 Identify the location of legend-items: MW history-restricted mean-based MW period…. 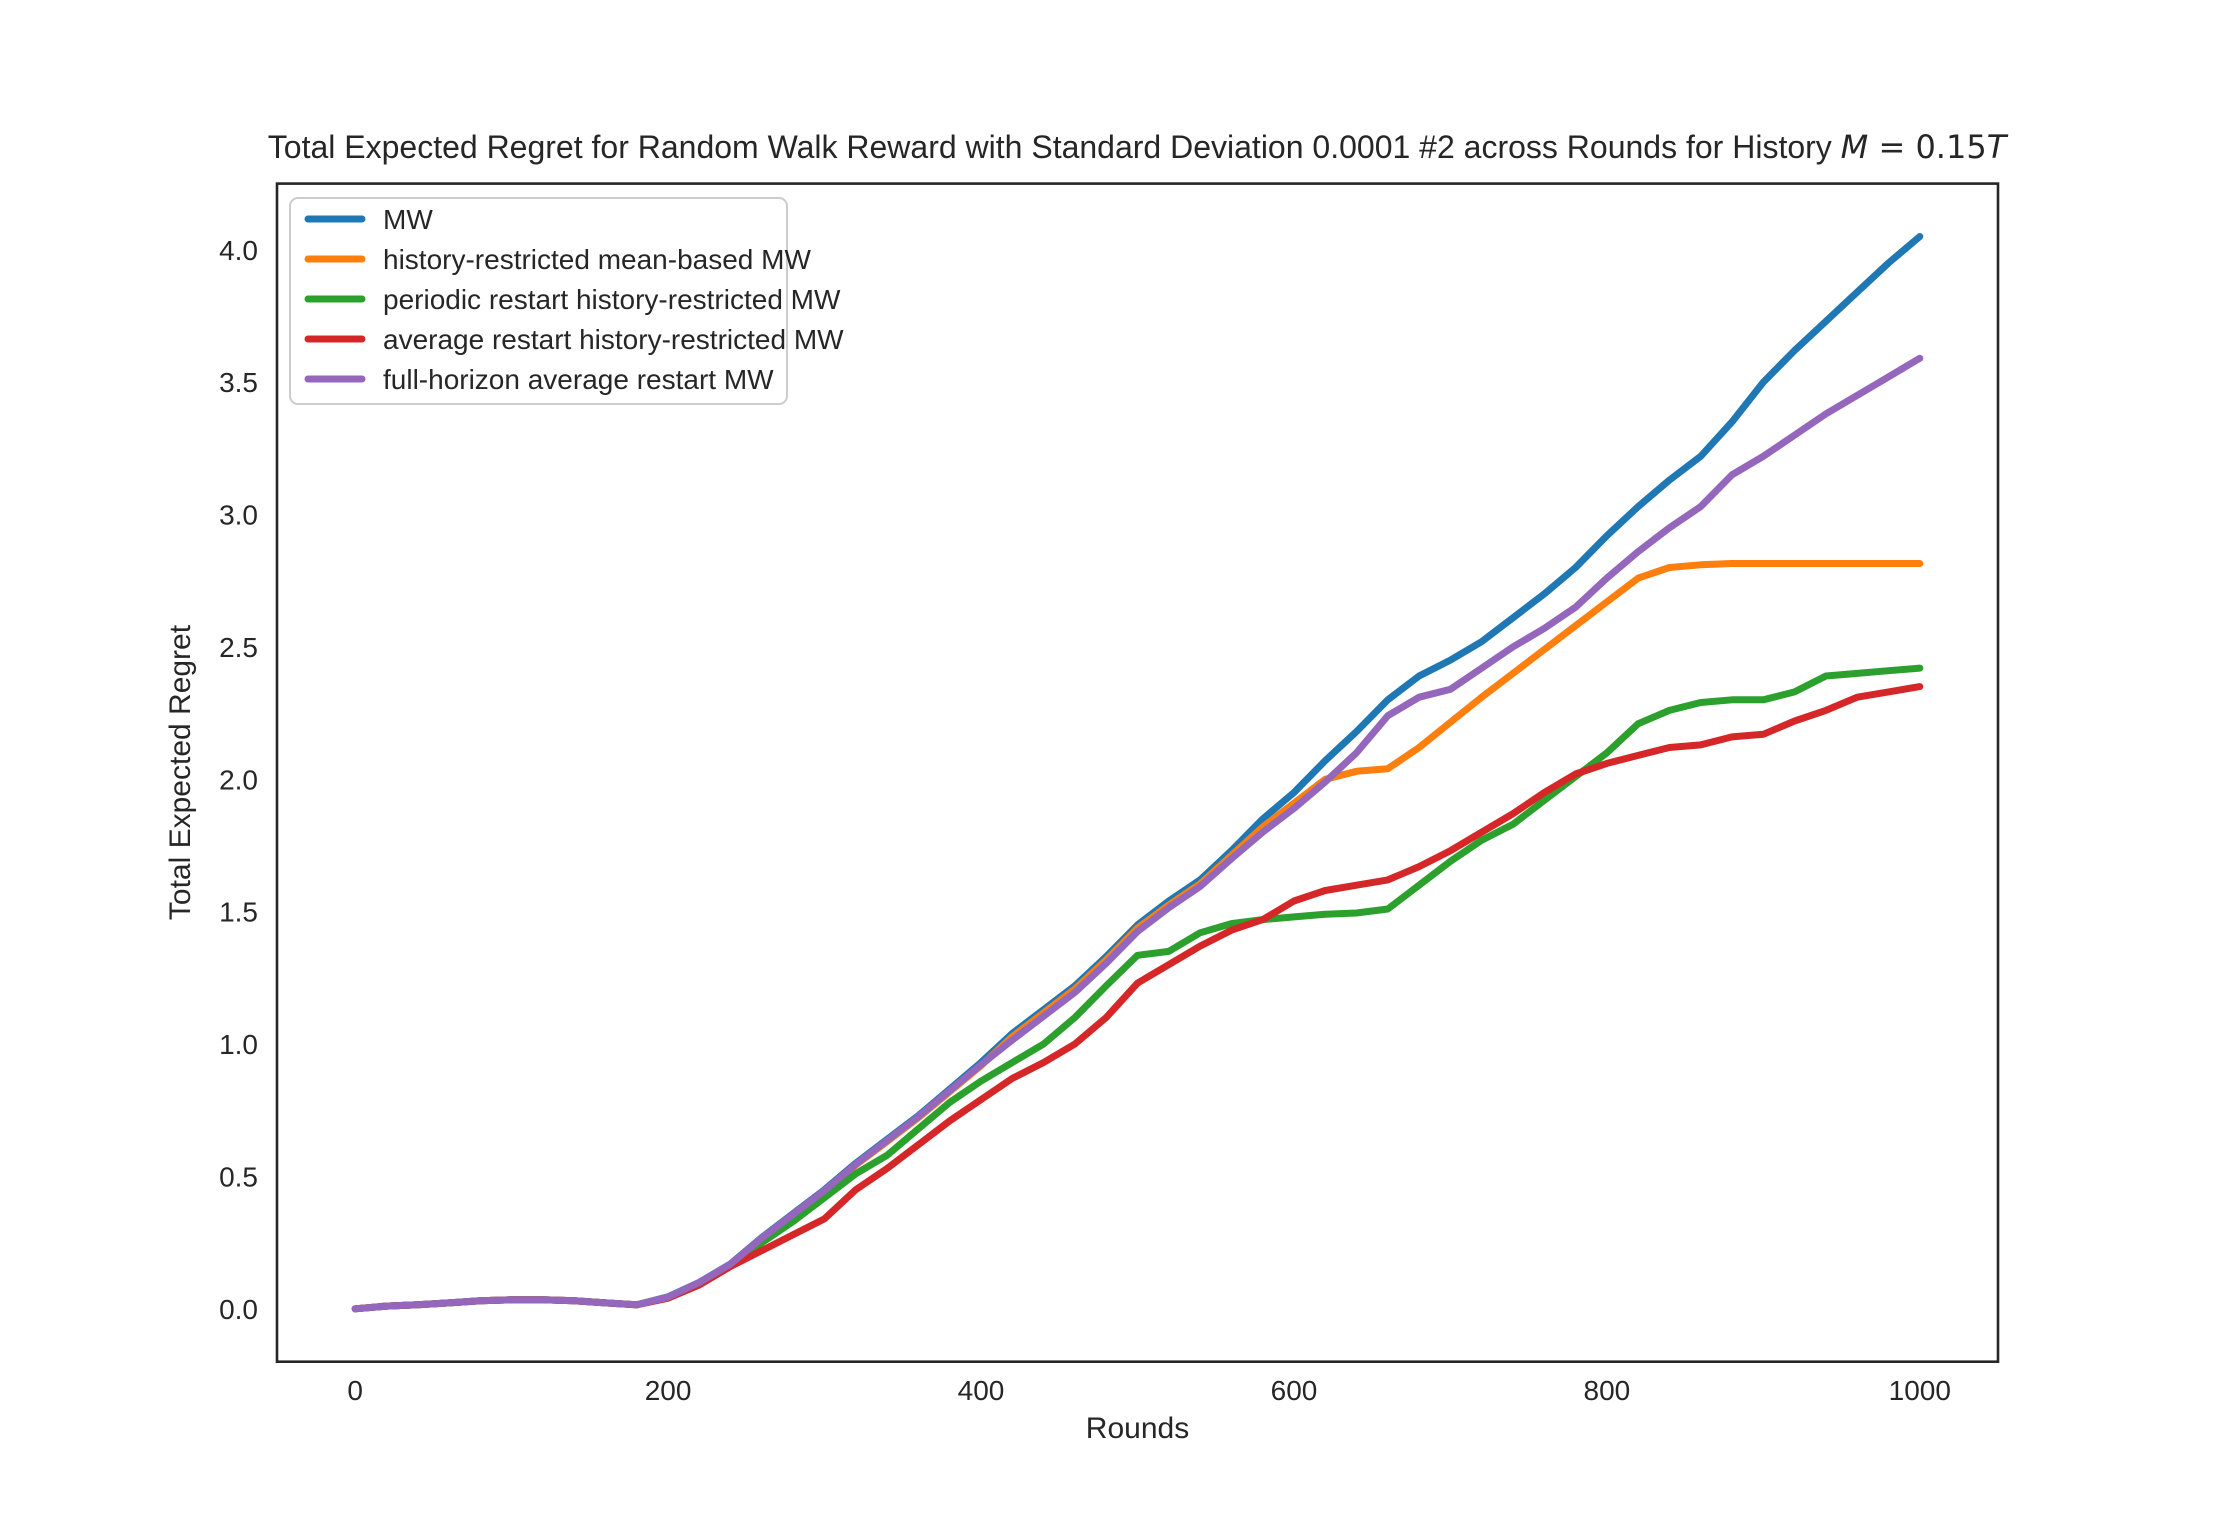
(574, 299).